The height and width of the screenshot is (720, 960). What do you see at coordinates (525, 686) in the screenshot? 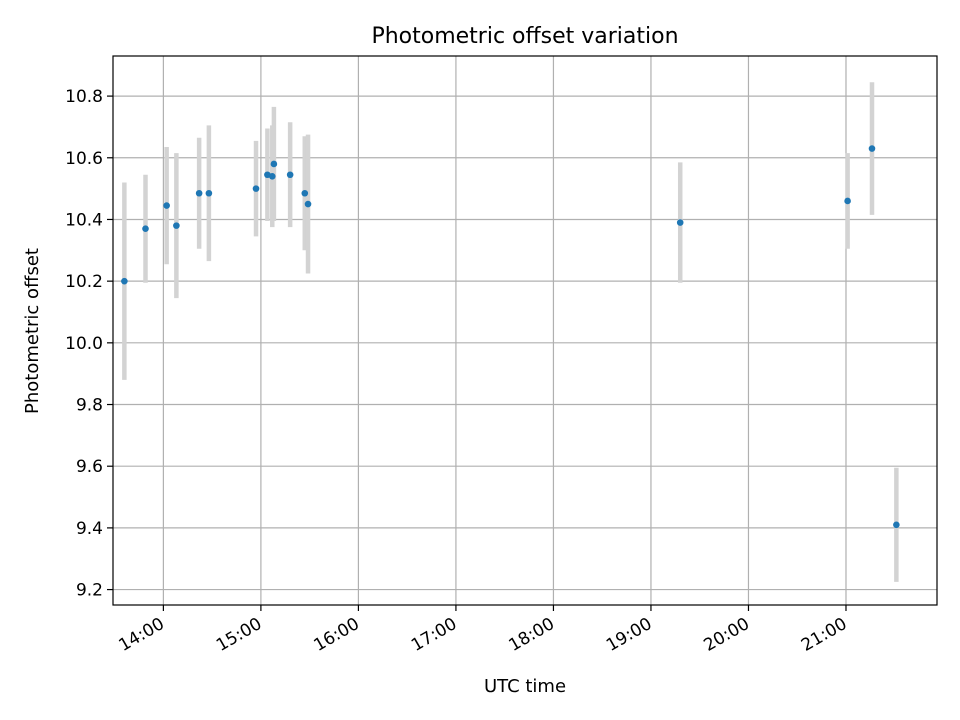
I see `x-axis-label: UTC time` at bounding box center [525, 686].